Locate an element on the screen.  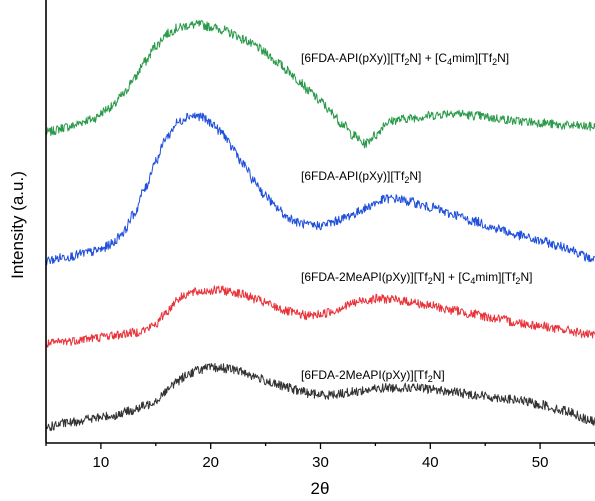
x-tick-label: 20 is located at coordinates (210, 462).